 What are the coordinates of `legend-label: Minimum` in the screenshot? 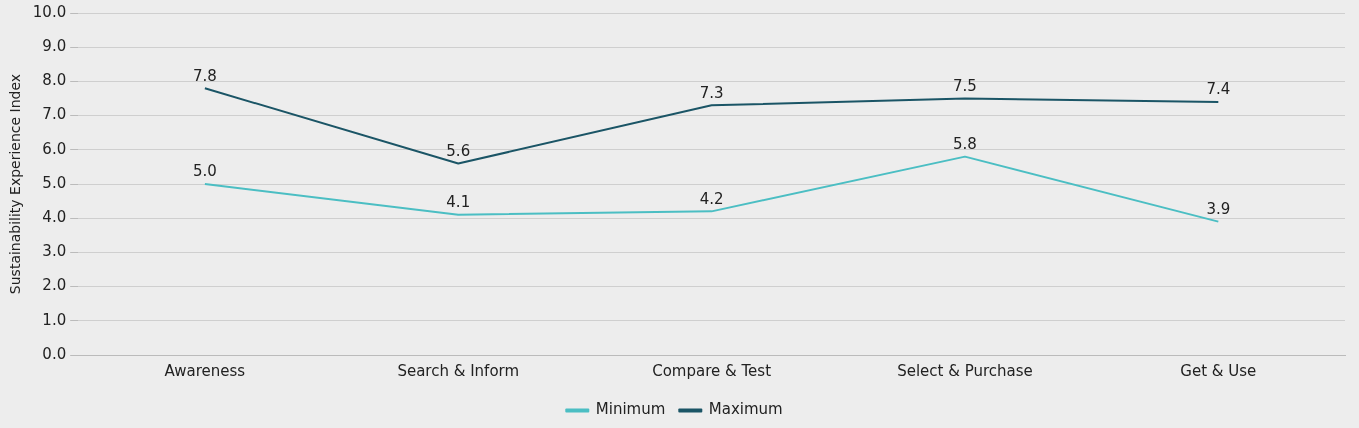 It's located at (630, 409).